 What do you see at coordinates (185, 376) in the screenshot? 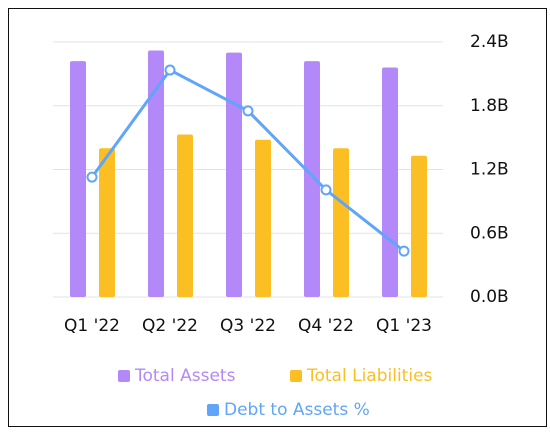
I see `legend-label: Total Assets` at bounding box center [185, 376].